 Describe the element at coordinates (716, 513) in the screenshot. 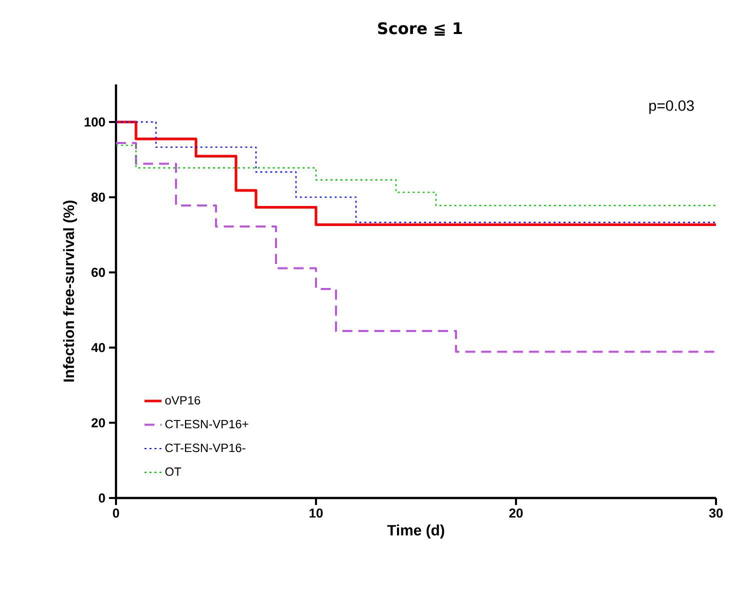

I see `x-tick-label: 30` at that location.